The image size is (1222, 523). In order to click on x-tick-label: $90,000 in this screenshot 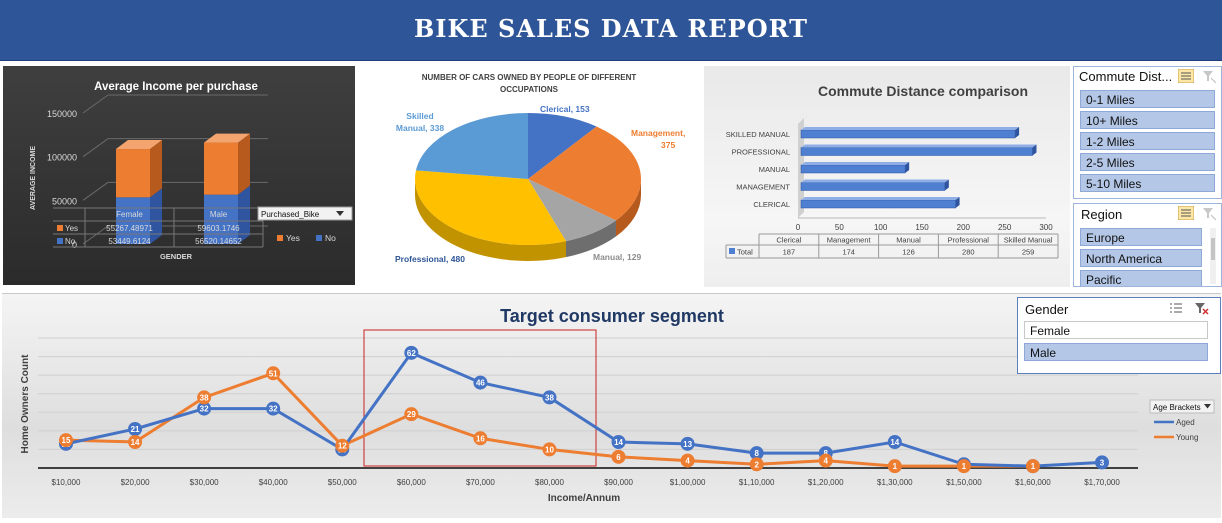, I will do `click(618, 482)`.